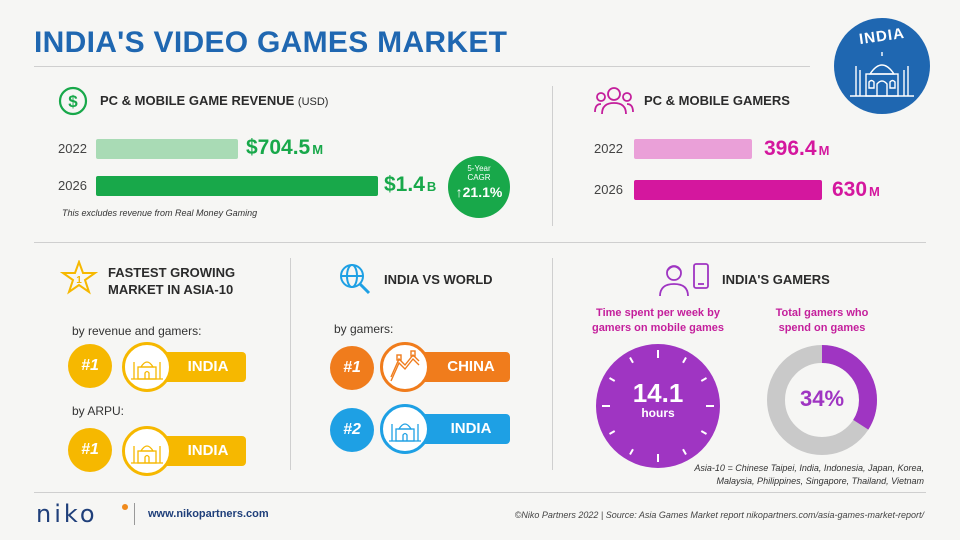 This screenshot has height=540, width=960. What do you see at coordinates (684, 280) in the screenshot?
I see `gamer-with-phone-icon` at bounding box center [684, 280].